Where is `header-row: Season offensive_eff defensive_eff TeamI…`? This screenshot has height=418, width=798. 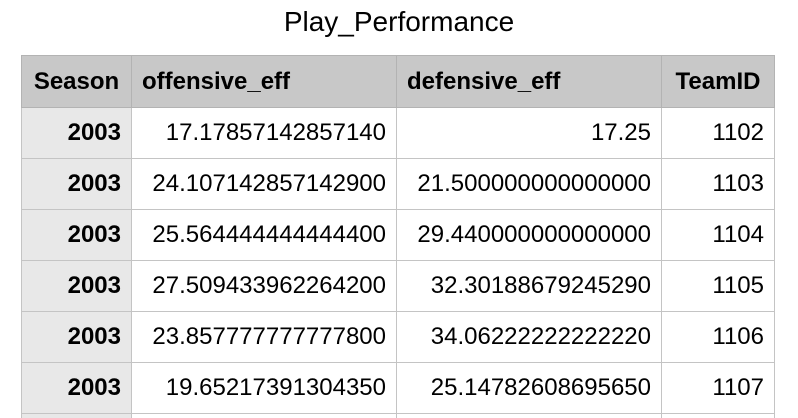 header-row: Season offensive_eff defensive_eff TeamI… is located at coordinates (398, 82).